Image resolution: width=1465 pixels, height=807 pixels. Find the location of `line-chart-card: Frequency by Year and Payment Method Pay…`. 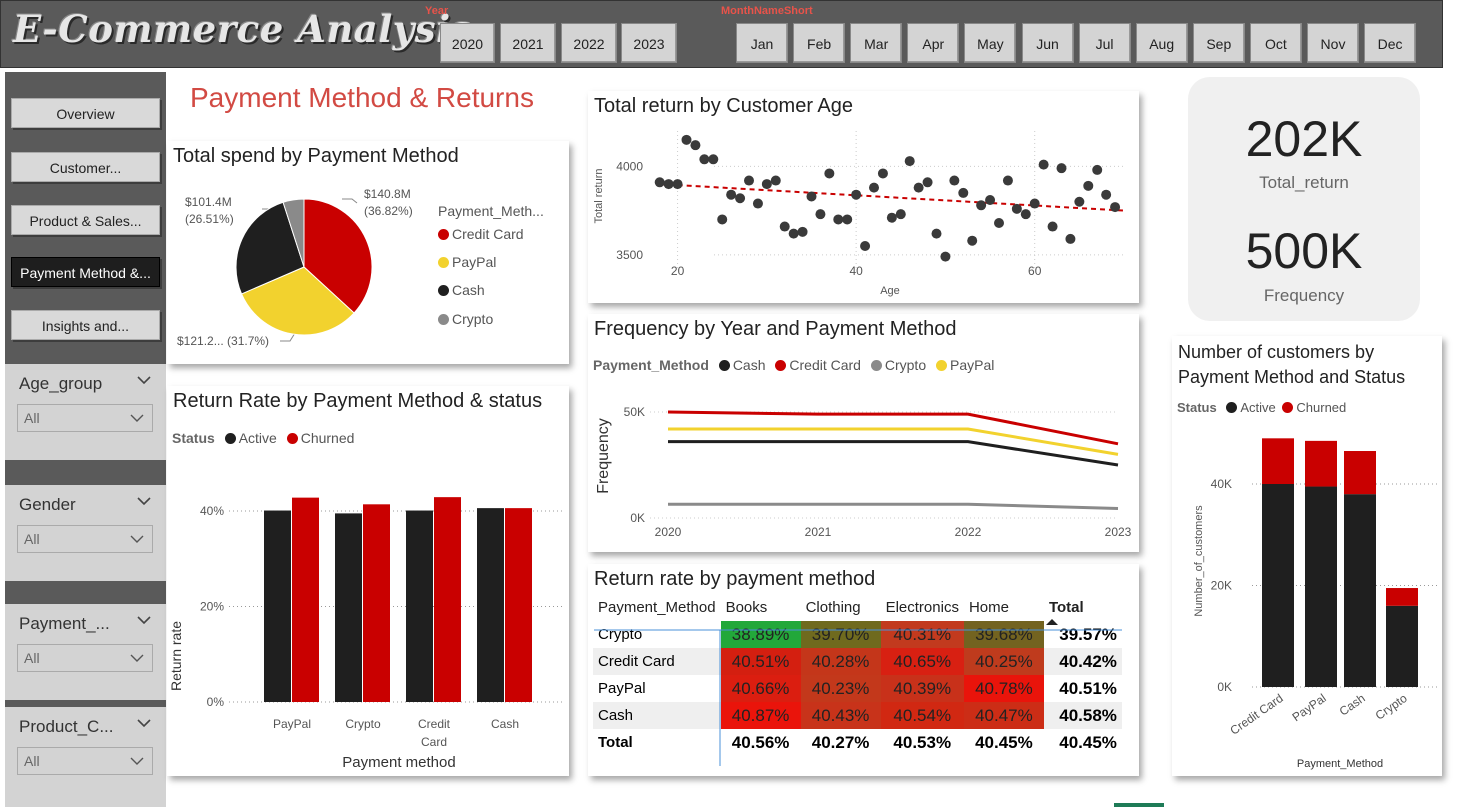

line-chart-card: Frequency by Year and Payment Method Pay… is located at coordinates (863, 433).